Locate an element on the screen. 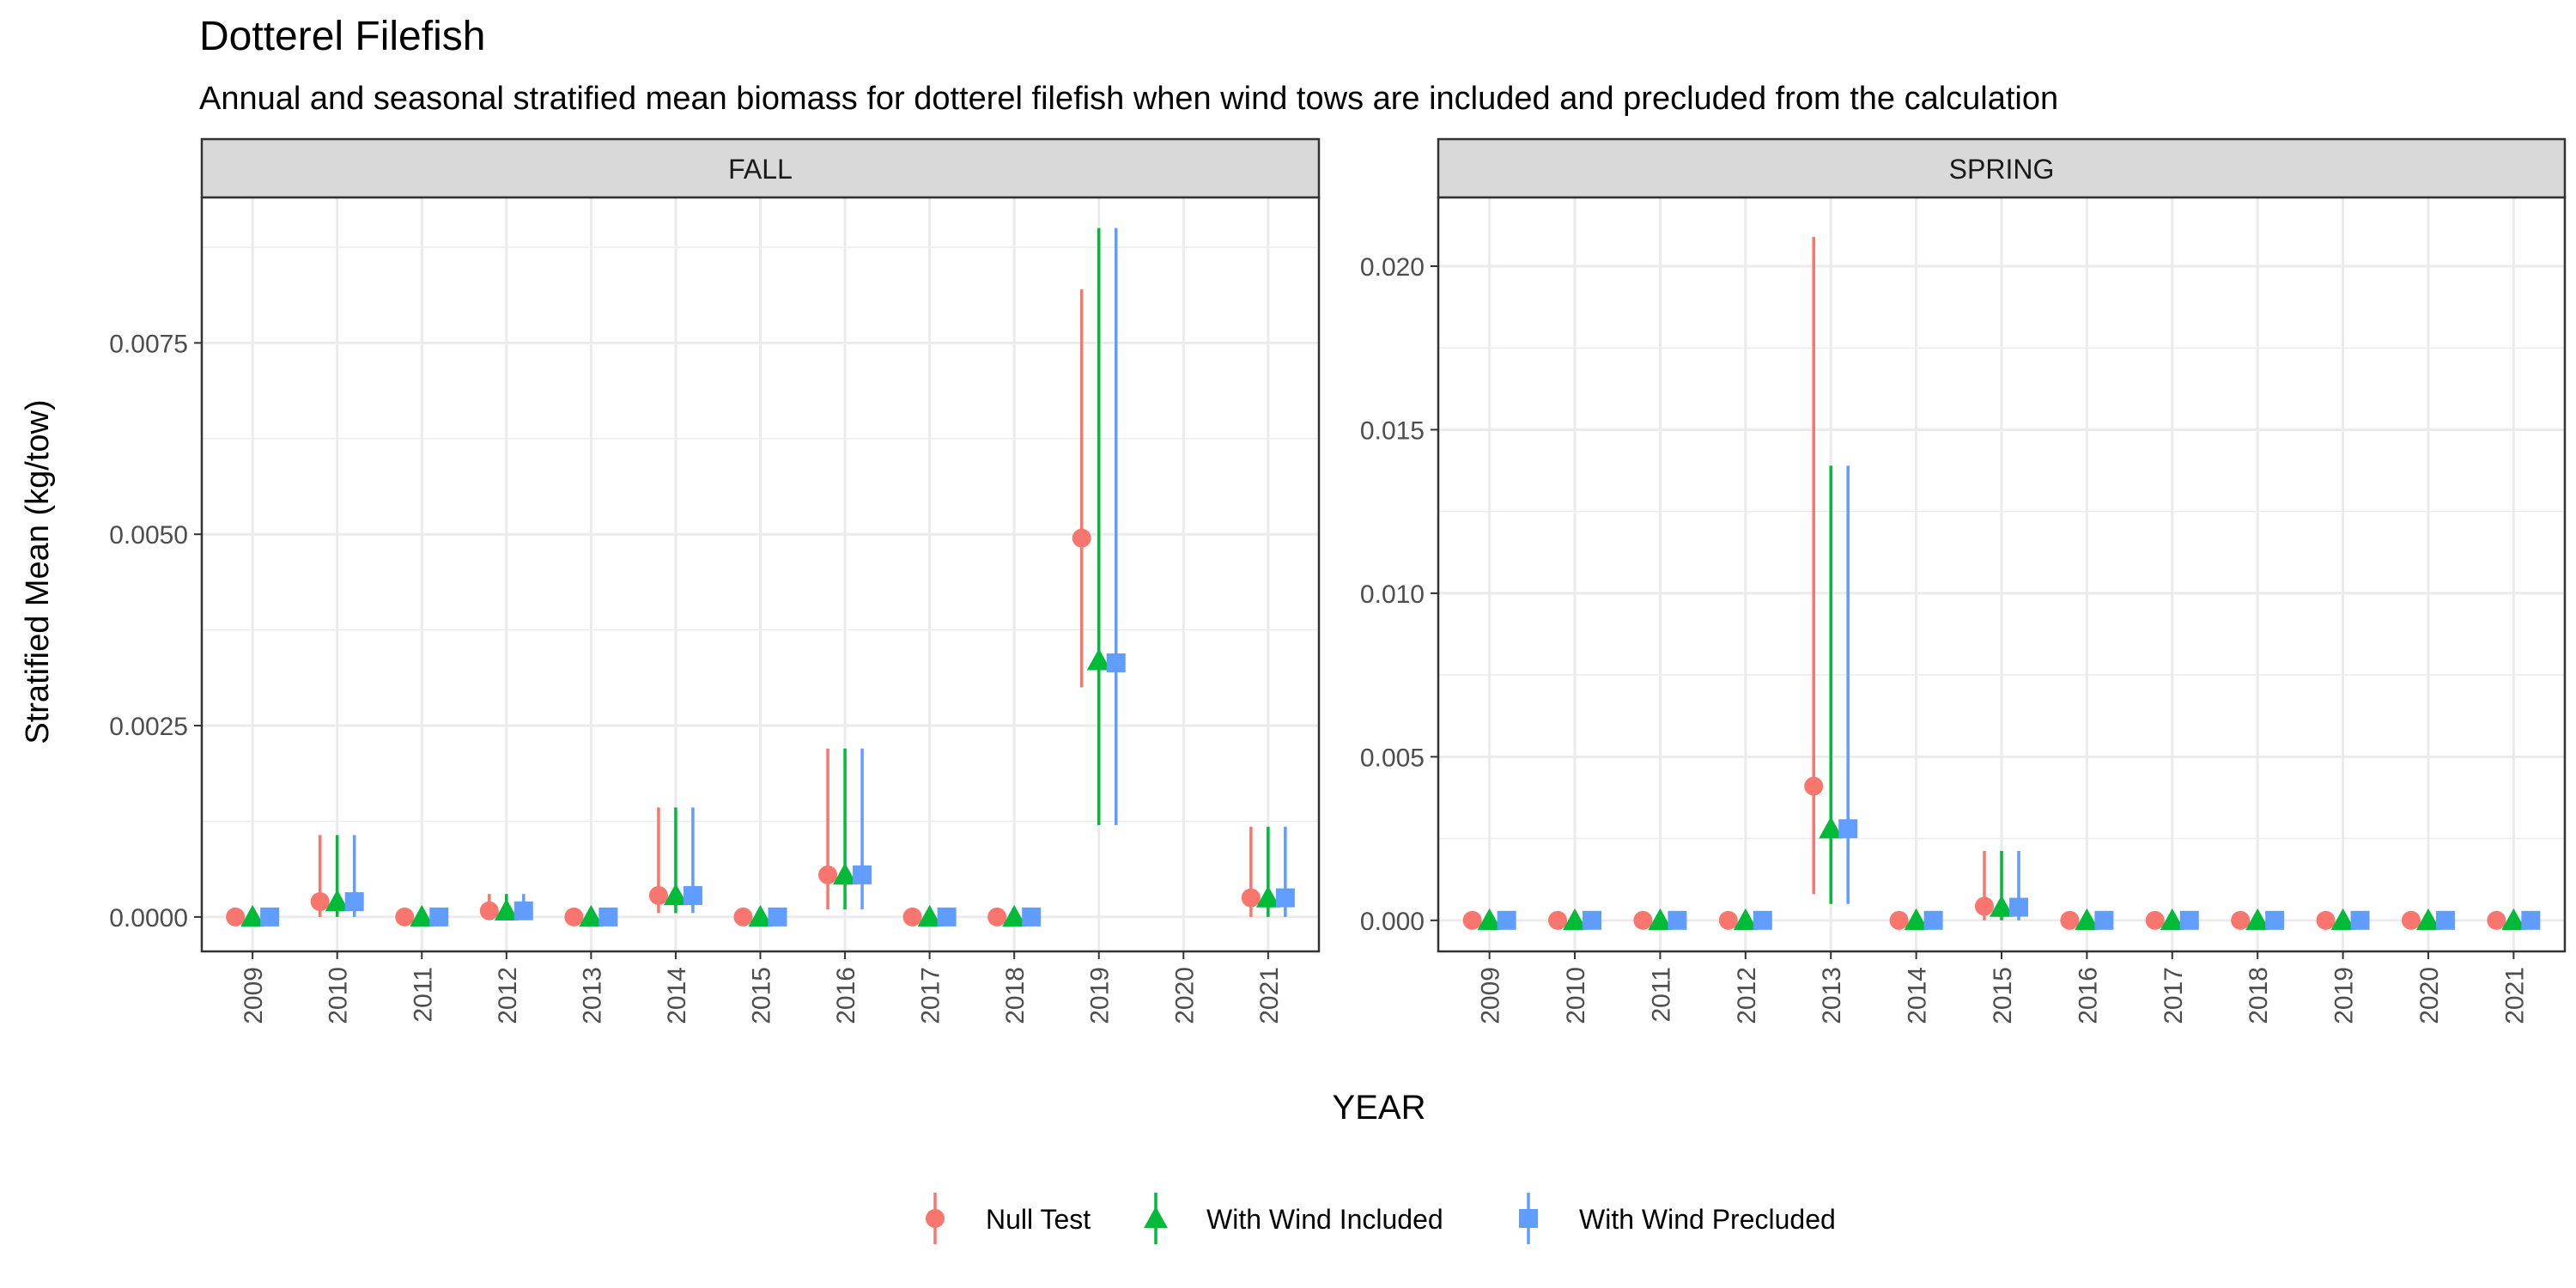 The image size is (2576, 1288). facet-strip-label: SPRING is located at coordinates (2002, 170).